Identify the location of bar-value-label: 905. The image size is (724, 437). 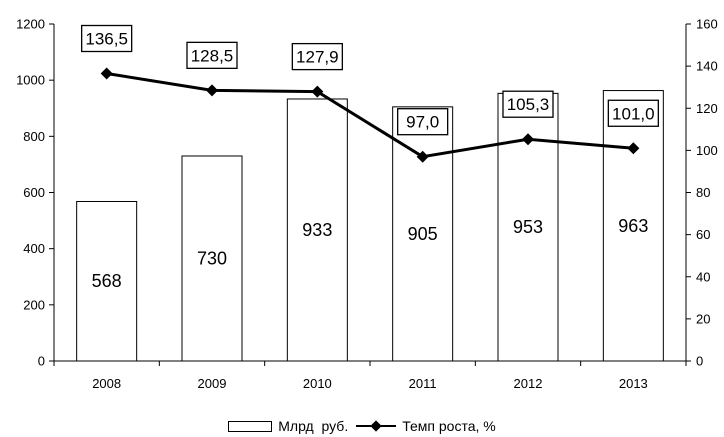
(423, 234).